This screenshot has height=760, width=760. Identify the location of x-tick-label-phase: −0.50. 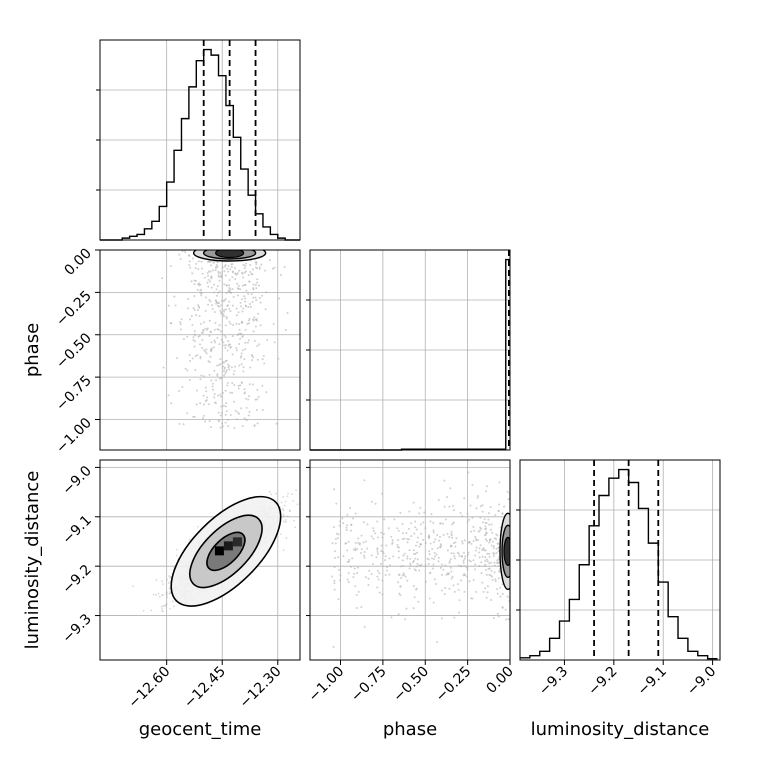
(411, 685).